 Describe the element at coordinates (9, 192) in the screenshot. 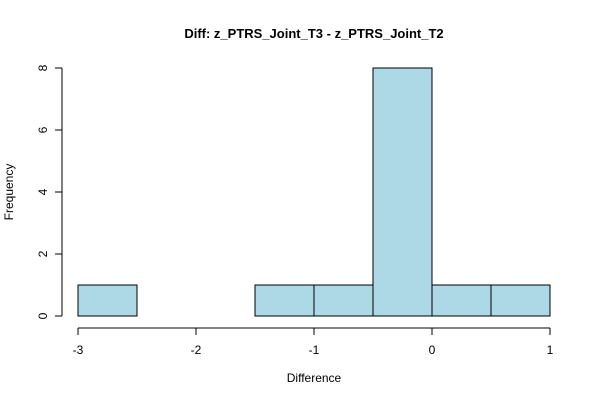

I see `y-axis-label: Frequency` at that location.